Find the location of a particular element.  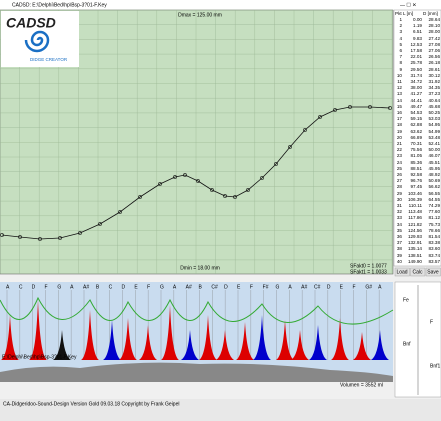

button-label: Load is located at coordinates (401, 272).